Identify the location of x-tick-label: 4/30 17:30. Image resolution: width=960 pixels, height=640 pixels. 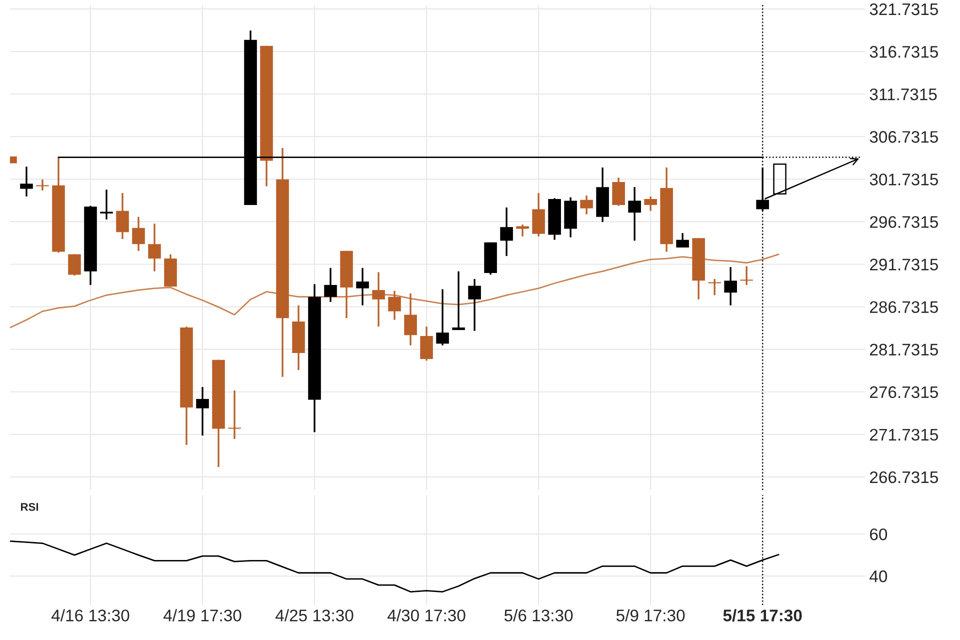
(427, 615).